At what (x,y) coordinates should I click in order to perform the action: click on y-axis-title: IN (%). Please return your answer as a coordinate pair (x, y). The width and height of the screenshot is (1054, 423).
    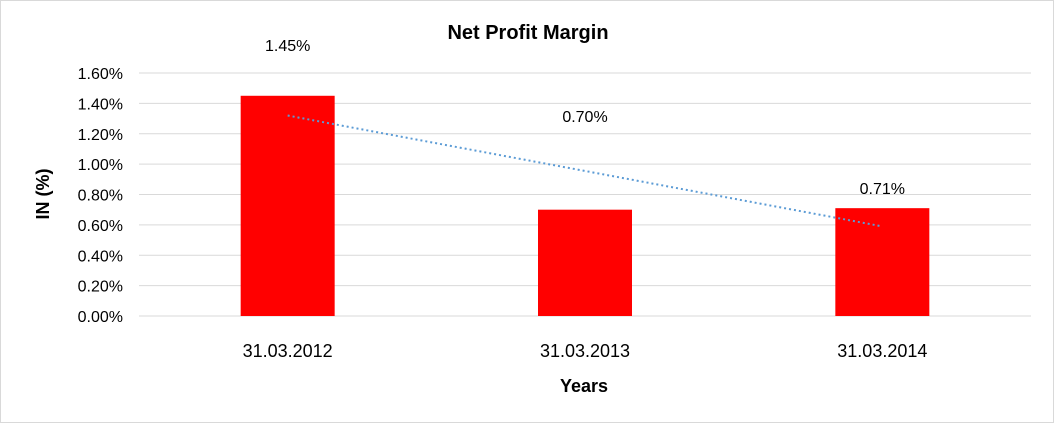
    Looking at the image, I should click on (43, 194).